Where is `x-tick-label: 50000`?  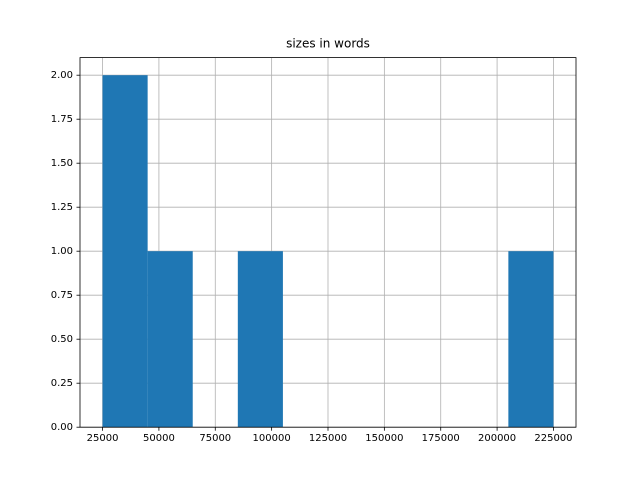 x-tick-label: 50000 is located at coordinates (159, 438).